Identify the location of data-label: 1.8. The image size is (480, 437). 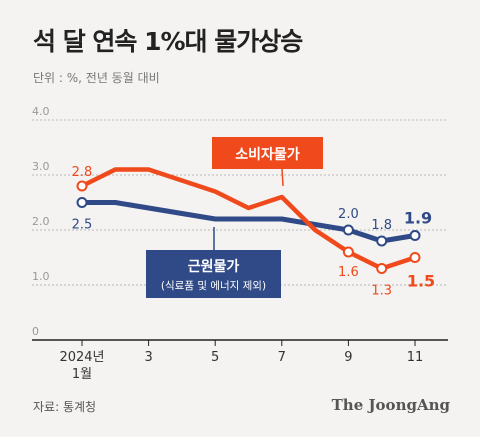
(381, 225).